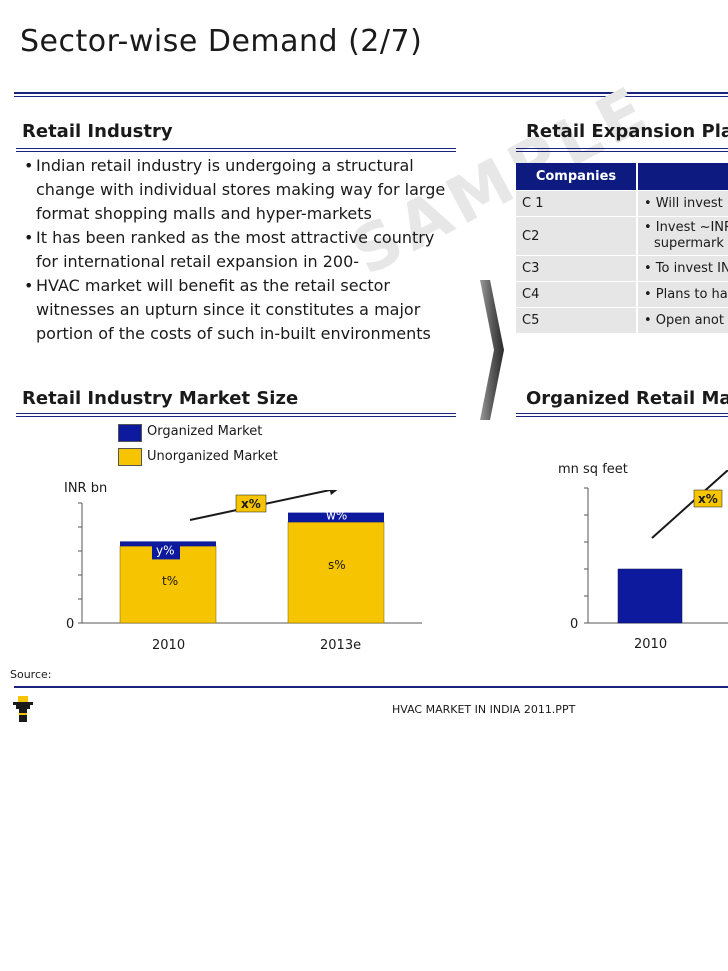 This screenshot has width=728, height=971. I want to click on data-label-unorganized: s%, so click(337, 565).